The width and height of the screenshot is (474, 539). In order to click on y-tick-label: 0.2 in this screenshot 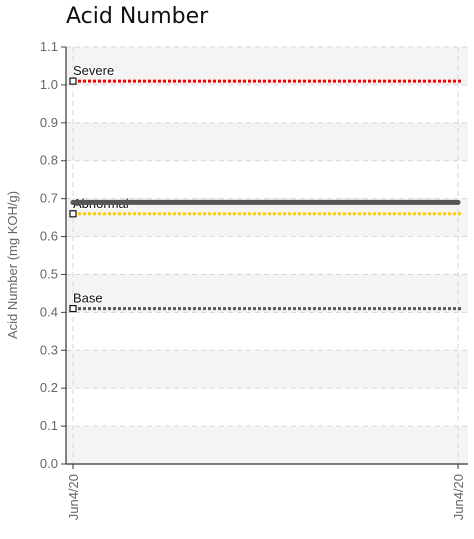, I will do `click(49, 387)`.